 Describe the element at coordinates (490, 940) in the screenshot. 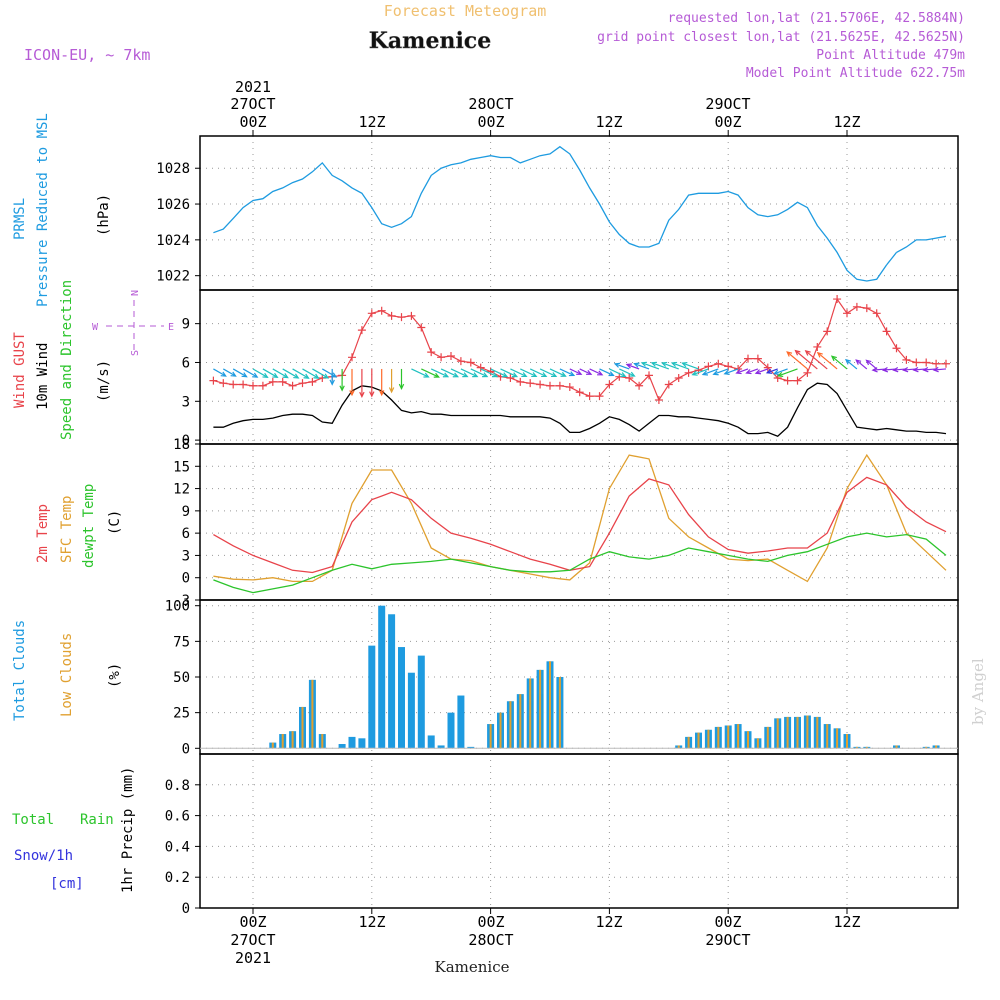

I see `bottom-date-28: 28OCT` at that location.